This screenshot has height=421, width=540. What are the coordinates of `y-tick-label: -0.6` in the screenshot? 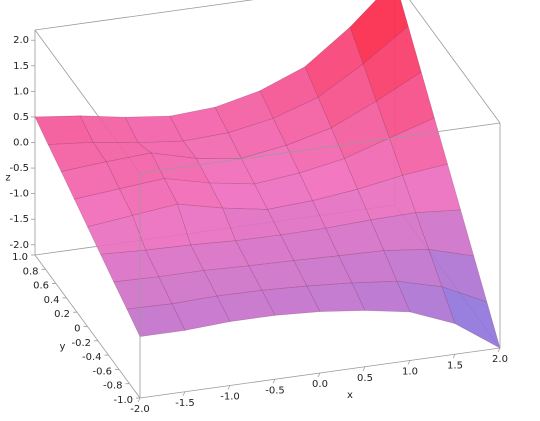 It's located at (102, 371).